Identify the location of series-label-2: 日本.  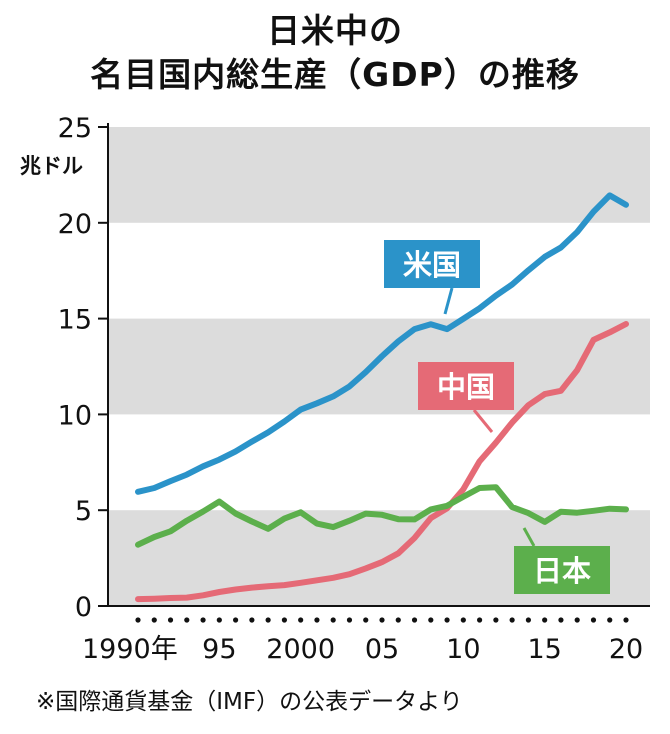
(562, 571).